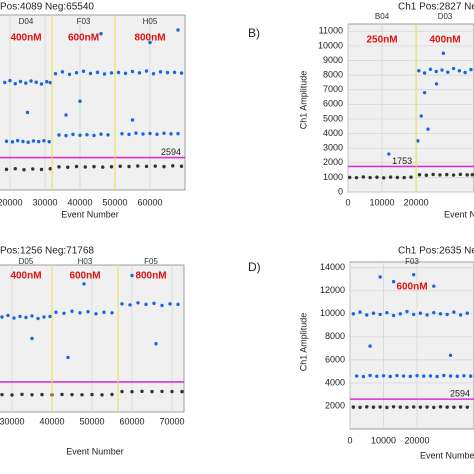 Image resolution: width=474 pixels, height=474 pixels. What do you see at coordinates (84, 21) in the screenshot?
I see `well-label: F03` at bounding box center [84, 21].